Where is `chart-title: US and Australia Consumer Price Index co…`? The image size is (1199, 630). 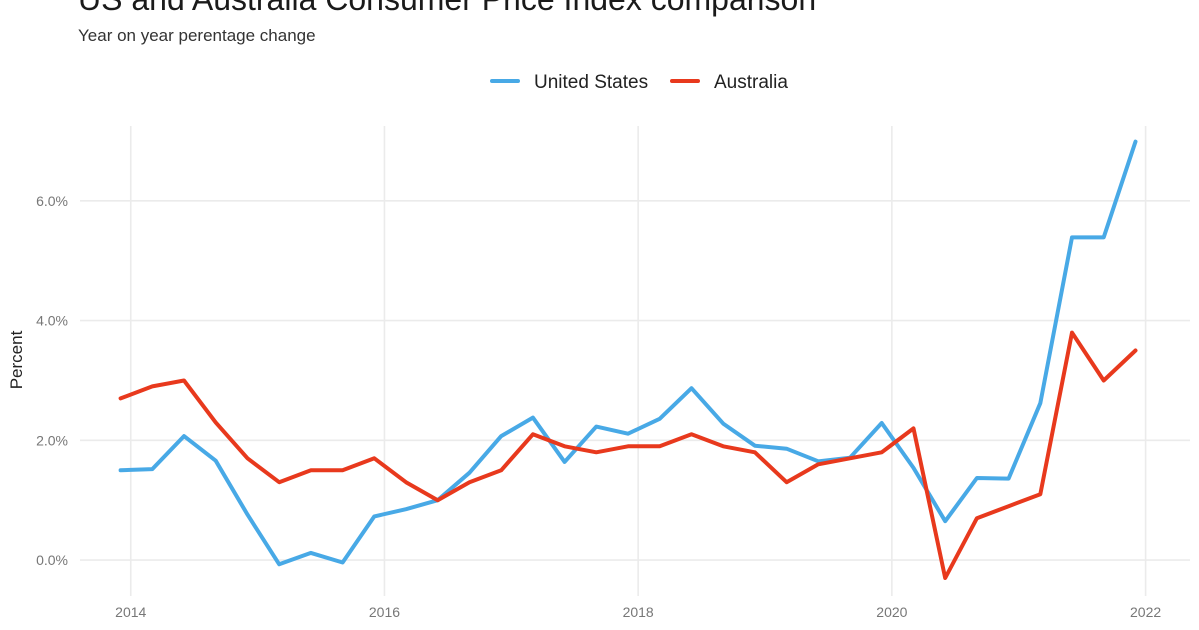
chart-title: US and Australia Consumer Price Index co… is located at coordinates (447, 8).